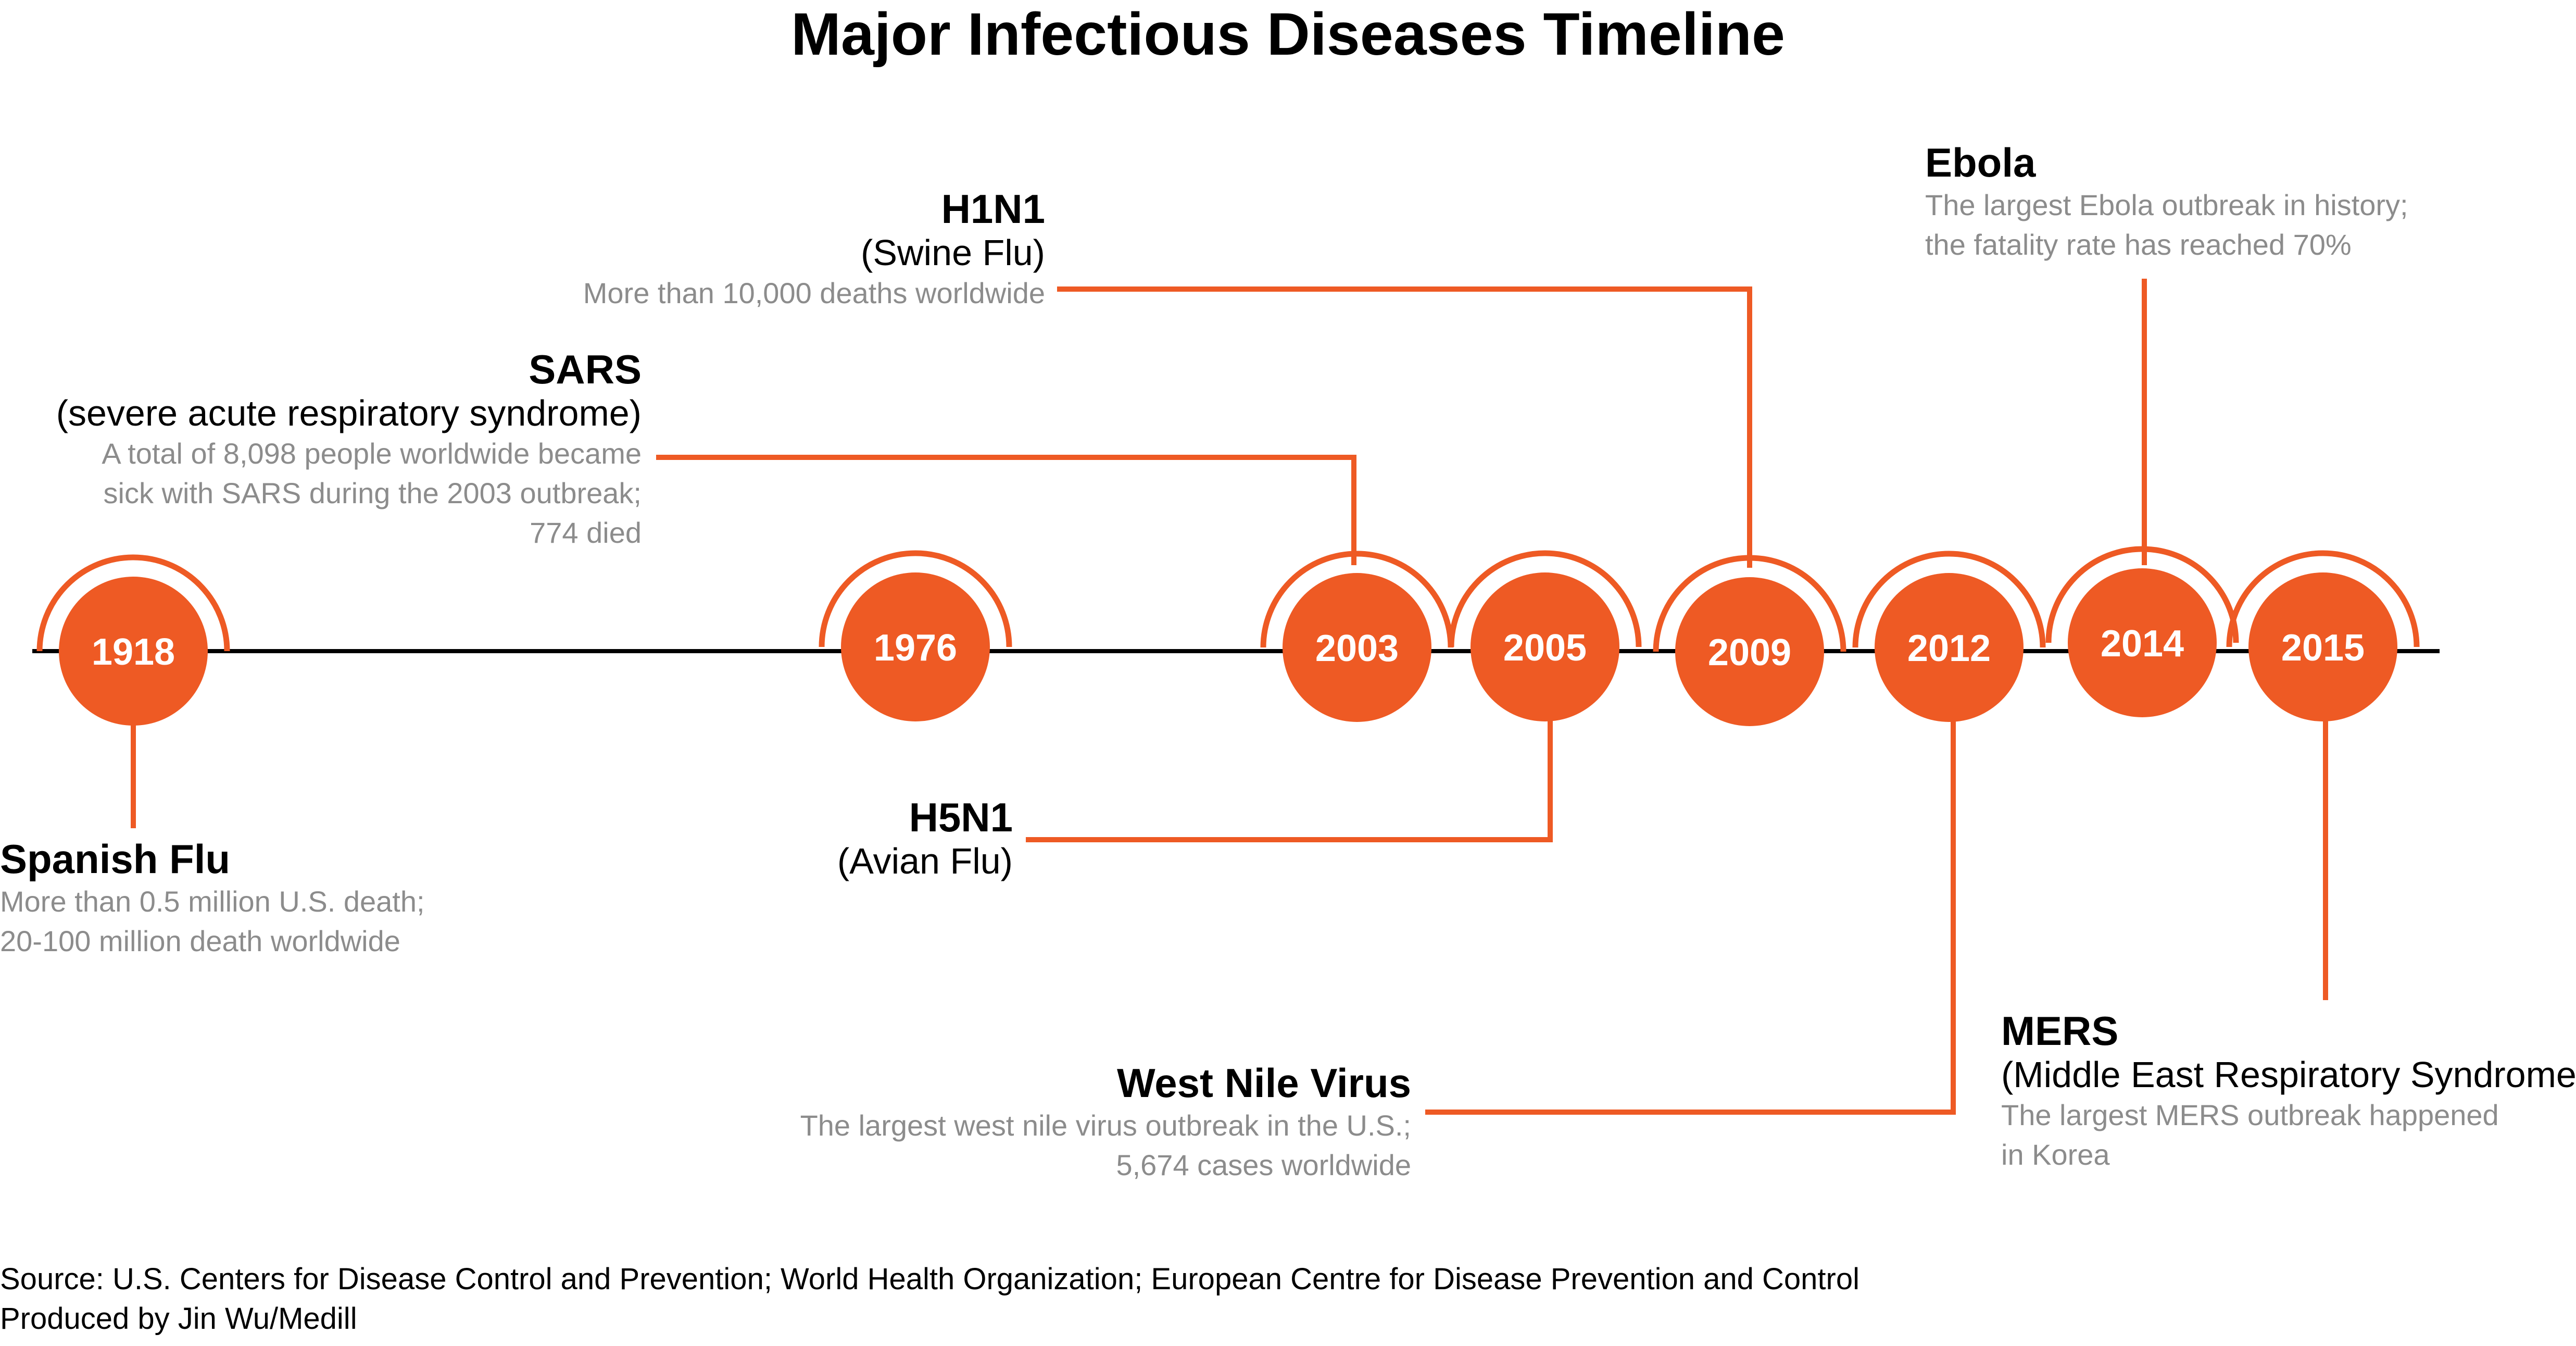 The width and height of the screenshot is (2576, 1346). What do you see at coordinates (349, 413) in the screenshot?
I see `event-subtitle: (severe acute respiratory syndrome)` at bounding box center [349, 413].